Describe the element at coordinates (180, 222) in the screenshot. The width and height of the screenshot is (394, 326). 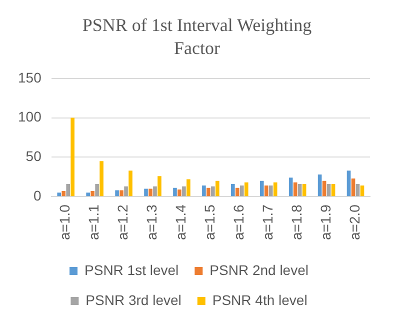
I see `x-tick-label: a=1.4` at that location.